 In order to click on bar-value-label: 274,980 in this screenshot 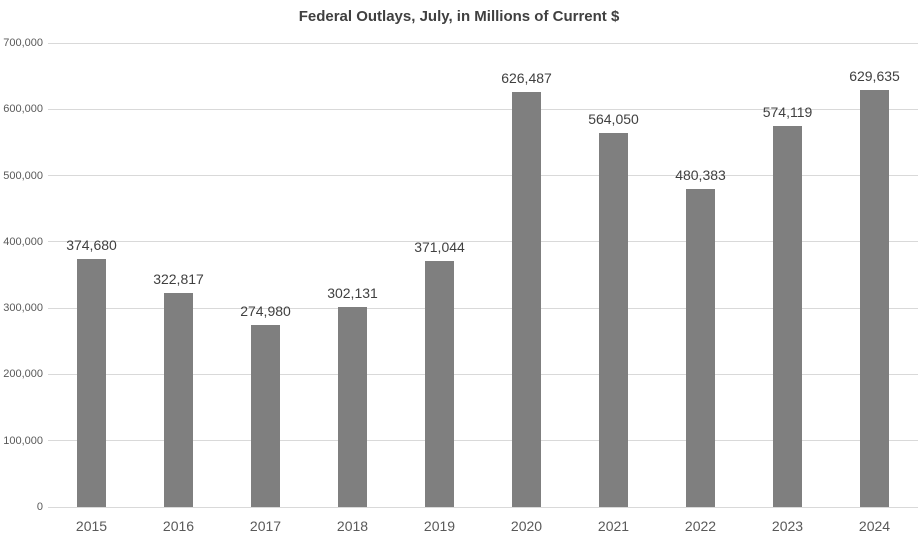, I will do `click(265, 310)`.